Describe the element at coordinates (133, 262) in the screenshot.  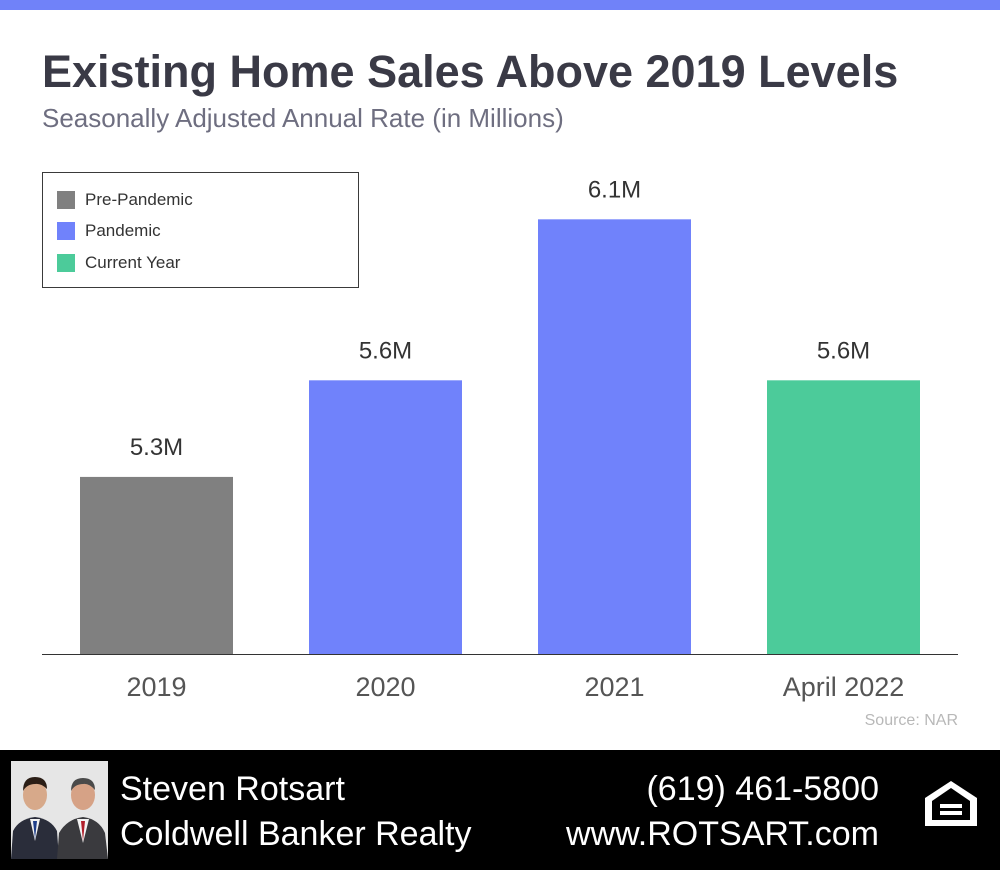
I see `legend-label: Current Year` at that location.